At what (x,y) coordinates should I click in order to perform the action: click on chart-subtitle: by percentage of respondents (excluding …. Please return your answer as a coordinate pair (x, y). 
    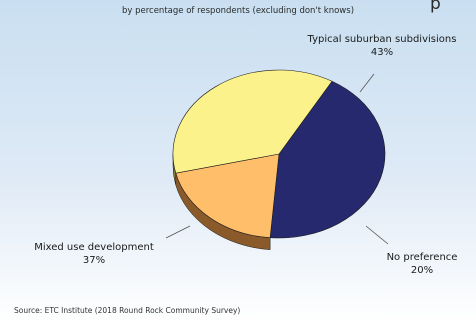
    Looking at the image, I should click on (238, 11).